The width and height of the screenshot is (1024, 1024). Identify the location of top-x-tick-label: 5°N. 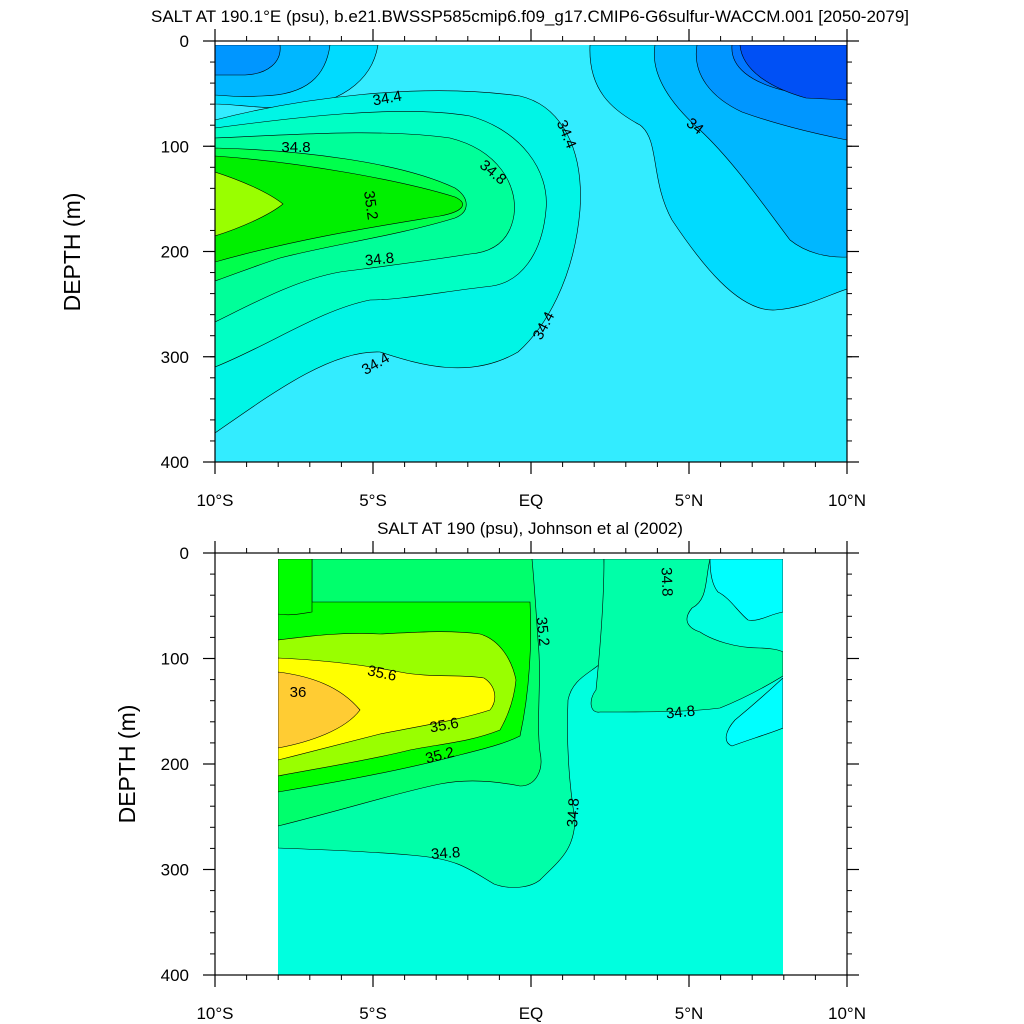
(689, 500).